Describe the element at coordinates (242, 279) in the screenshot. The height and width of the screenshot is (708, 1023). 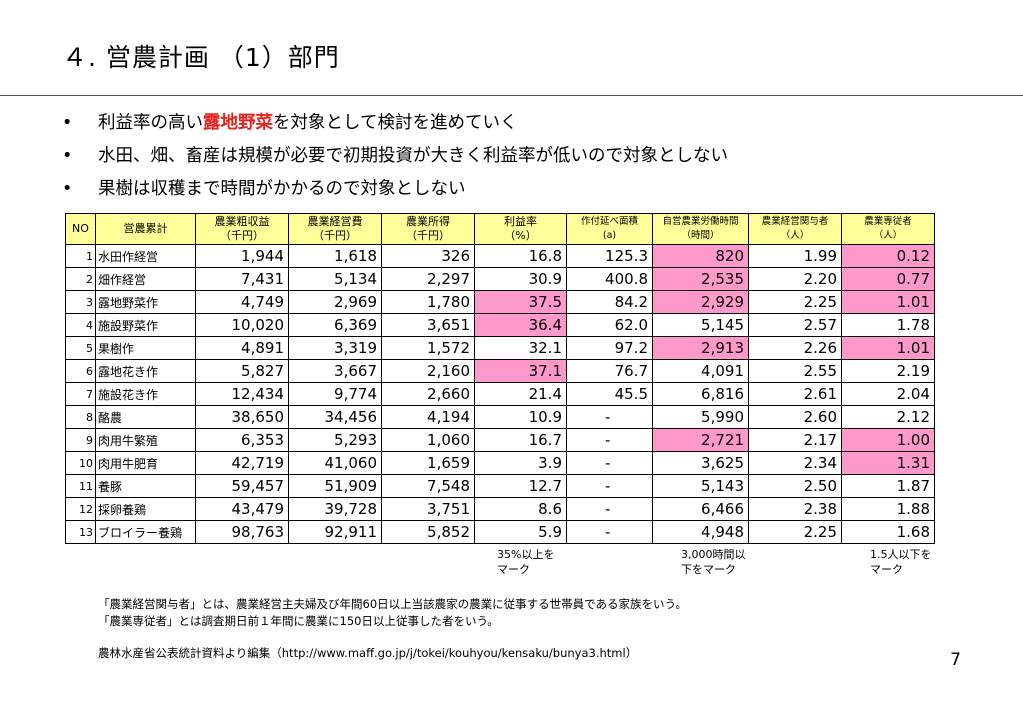
I see `cell-revenue: 7,431` at that location.